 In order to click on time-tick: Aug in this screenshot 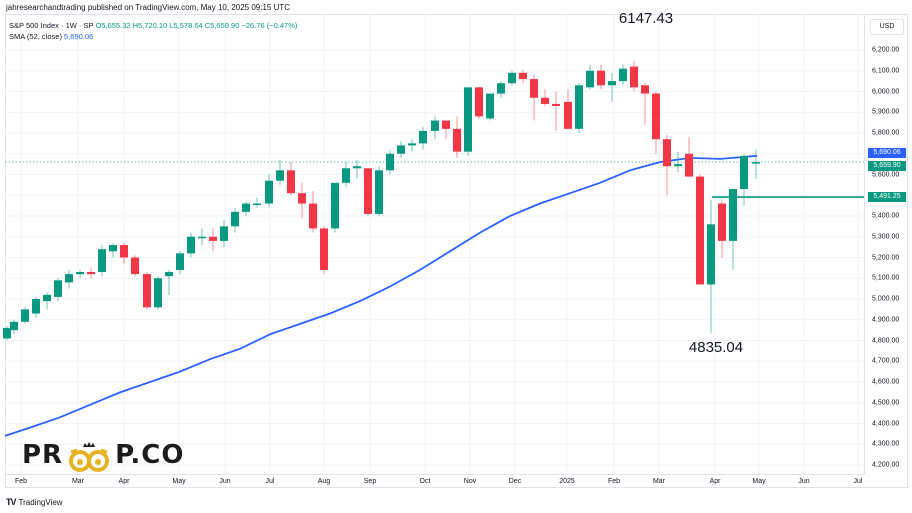, I will do `click(324, 481)`.